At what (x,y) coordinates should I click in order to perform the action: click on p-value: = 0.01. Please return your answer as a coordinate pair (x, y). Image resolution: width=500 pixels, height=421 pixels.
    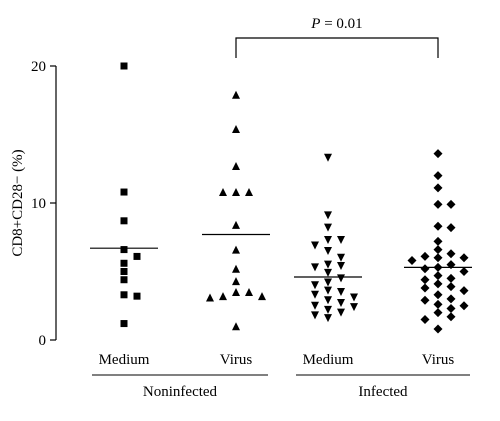
    Looking at the image, I should click on (341, 24).